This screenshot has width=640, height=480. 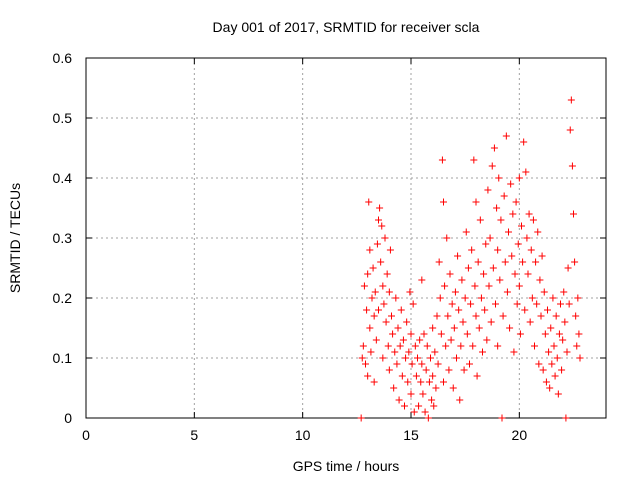 I want to click on x-tick-labels: 0 5 10 15 20, so click(x=304, y=435).